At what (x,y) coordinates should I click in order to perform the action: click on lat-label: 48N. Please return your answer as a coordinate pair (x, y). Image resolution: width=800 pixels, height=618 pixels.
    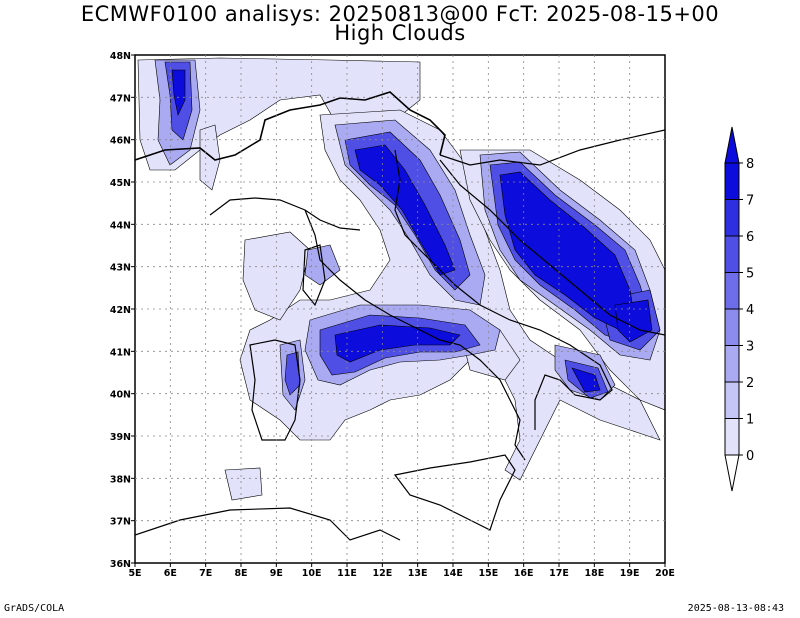
    Looking at the image, I should click on (120, 56).